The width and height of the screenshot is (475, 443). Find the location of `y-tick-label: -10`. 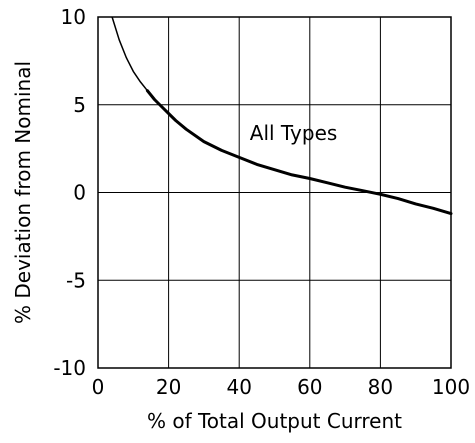

y-tick-label: -10 is located at coordinates (69, 368).